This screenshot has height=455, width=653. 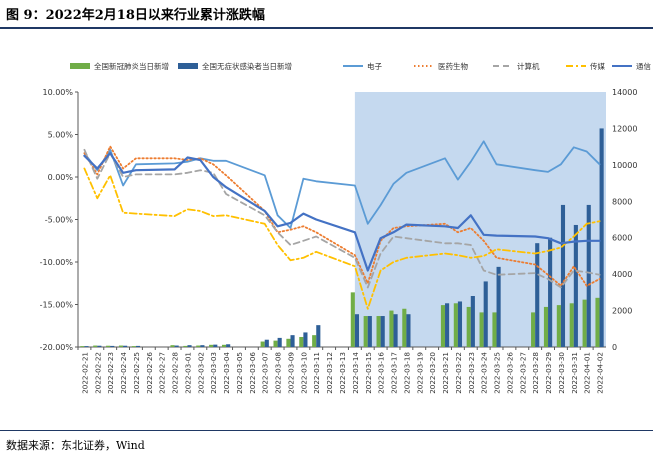 I want to click on x-axis-tick-label: 2022-03-18, so click(x=406, y=373).